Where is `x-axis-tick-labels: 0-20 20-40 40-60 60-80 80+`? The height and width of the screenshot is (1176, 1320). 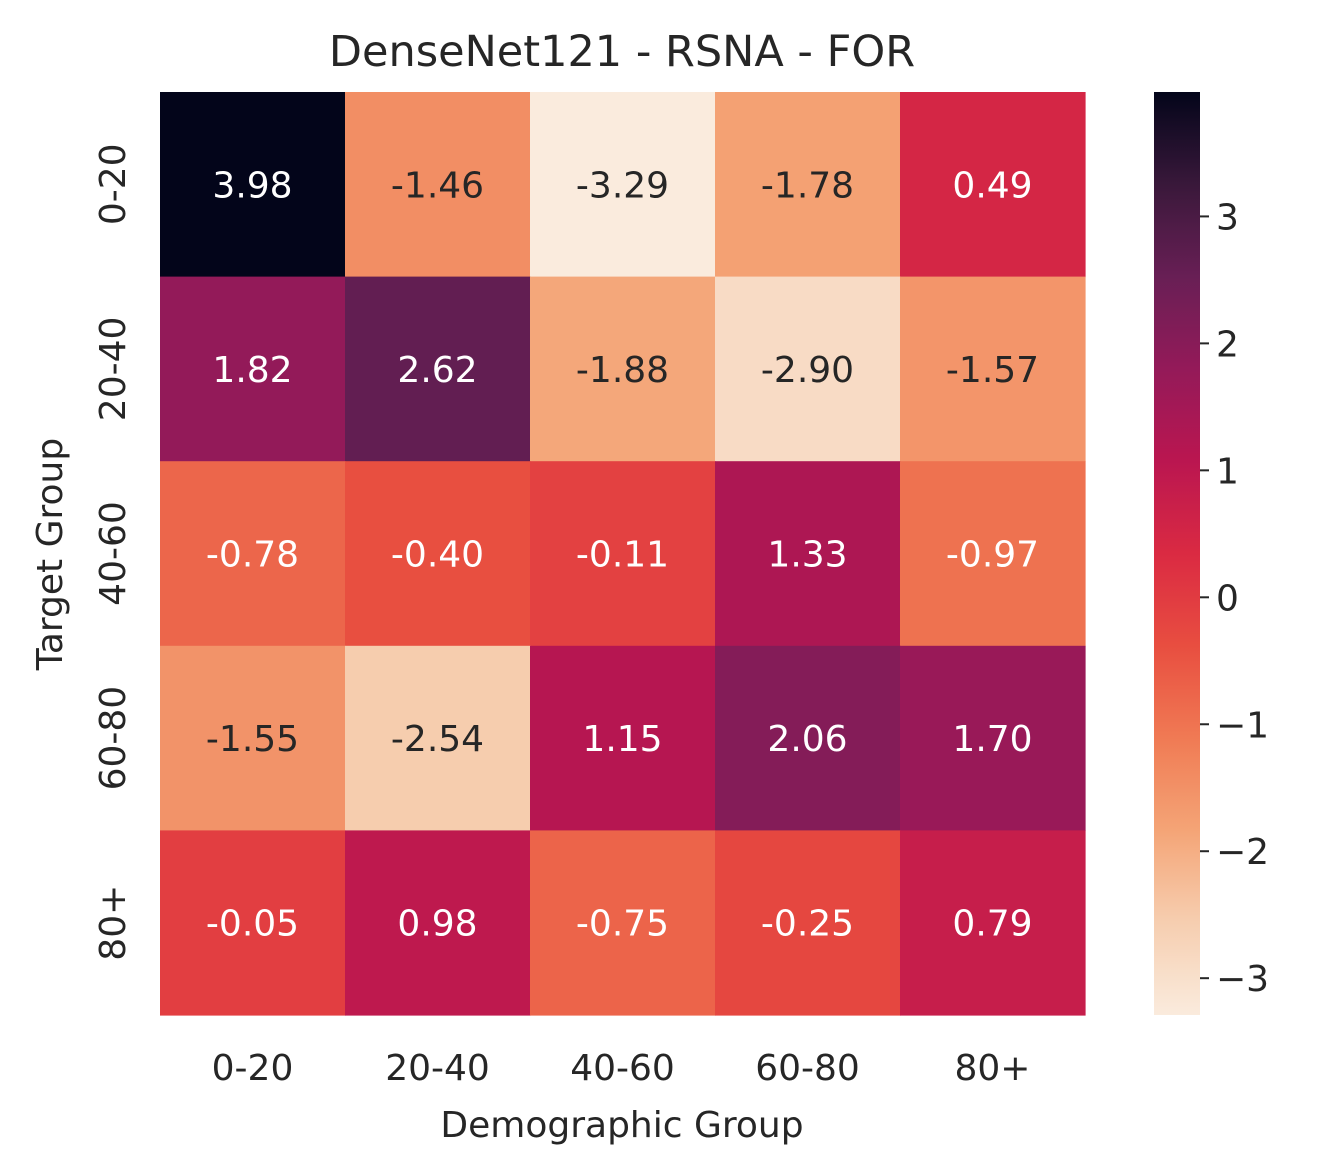
x-axis-tick-labels: 0-20 20-40 40-60 60-80 80+ is located at coordinates (621, 1068).